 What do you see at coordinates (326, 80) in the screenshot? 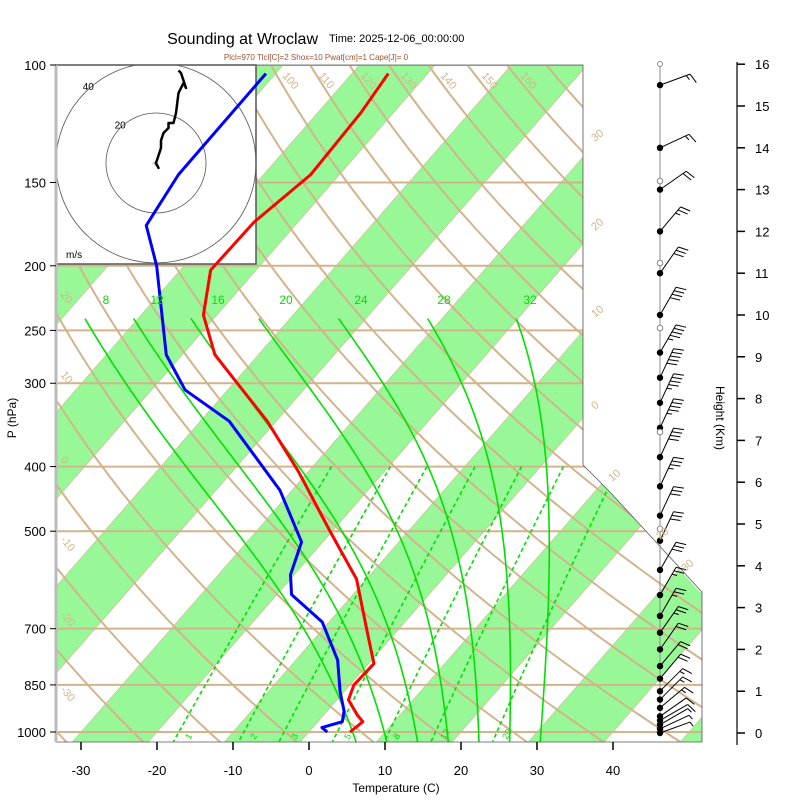
I see `dry-adiabat-label: 110` at bounding box center [326, 80].